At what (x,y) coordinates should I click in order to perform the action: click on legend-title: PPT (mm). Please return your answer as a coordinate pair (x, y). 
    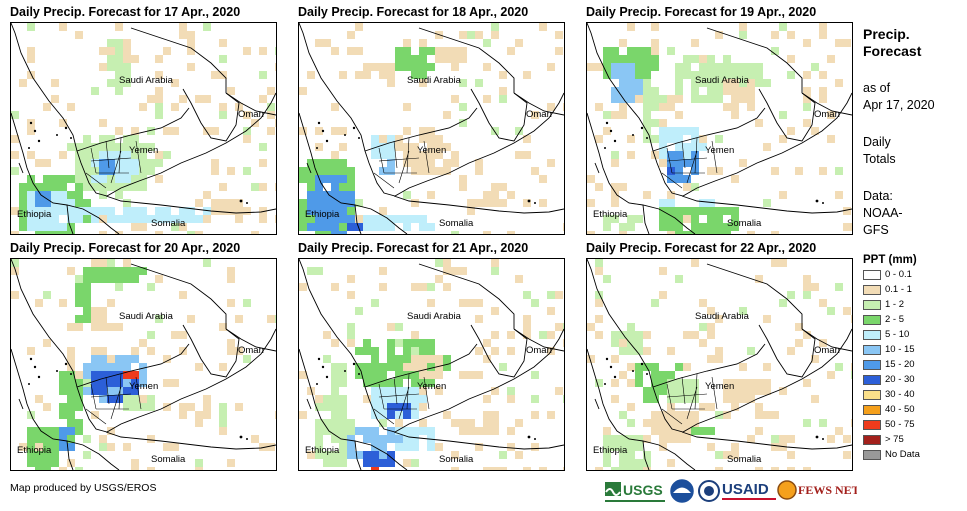
    Looking at the image, I should click on (890, 260).